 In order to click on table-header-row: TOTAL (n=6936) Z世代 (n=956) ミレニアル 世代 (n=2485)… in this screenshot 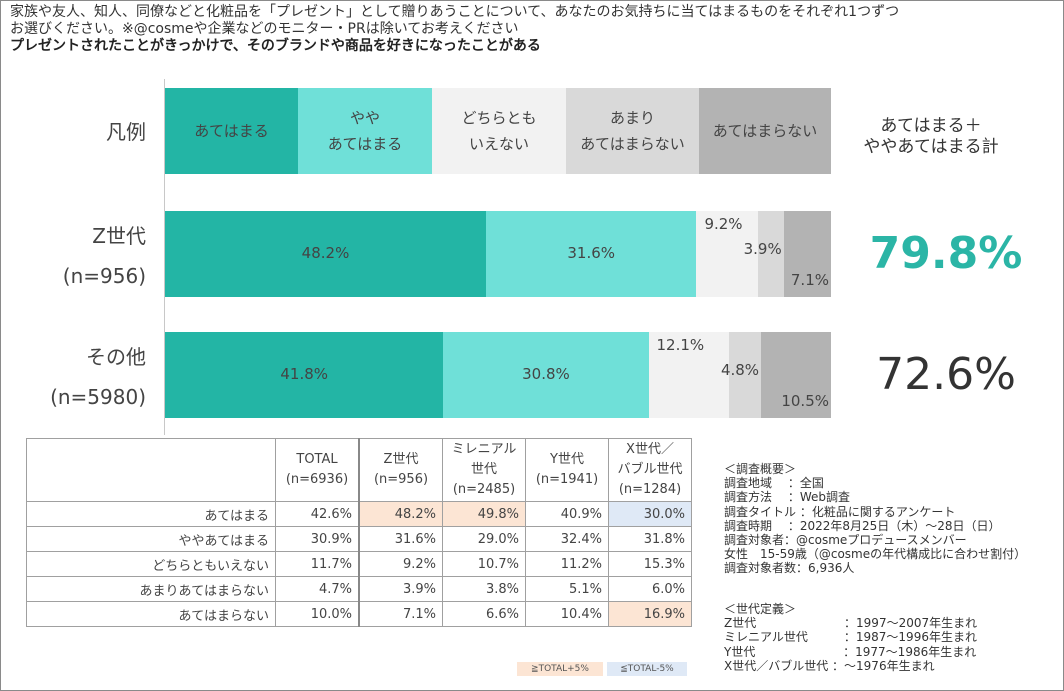, I will do `click(359, 470)`.